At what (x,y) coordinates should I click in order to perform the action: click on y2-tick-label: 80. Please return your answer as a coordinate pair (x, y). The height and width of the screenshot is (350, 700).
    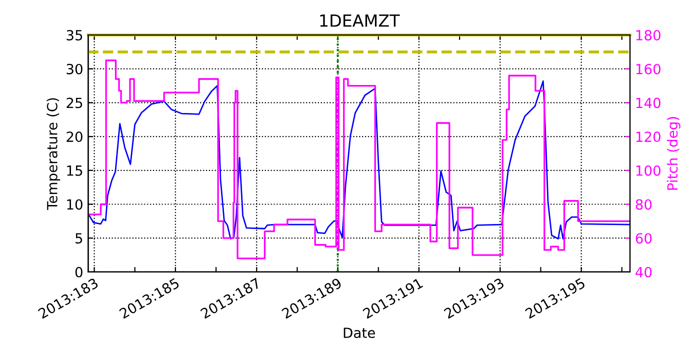
    Looking at the image, I should click on (644, 204).